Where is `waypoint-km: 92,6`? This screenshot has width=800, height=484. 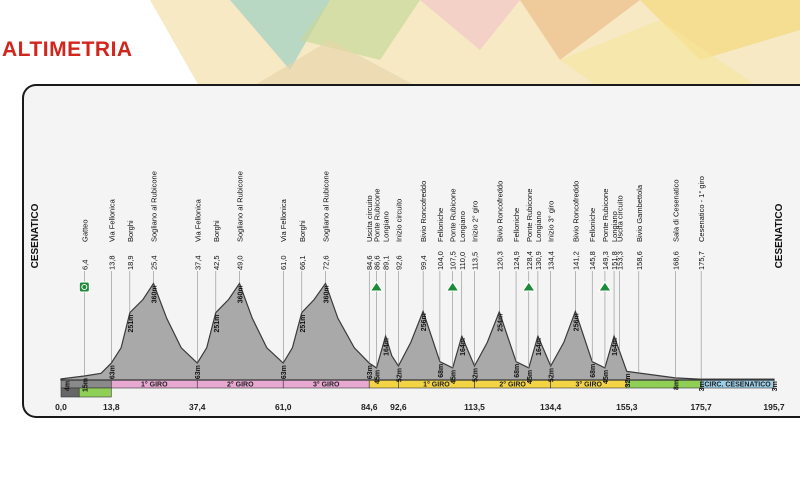 waypoint-km: 92,6 is located at coordinates (398, 262).